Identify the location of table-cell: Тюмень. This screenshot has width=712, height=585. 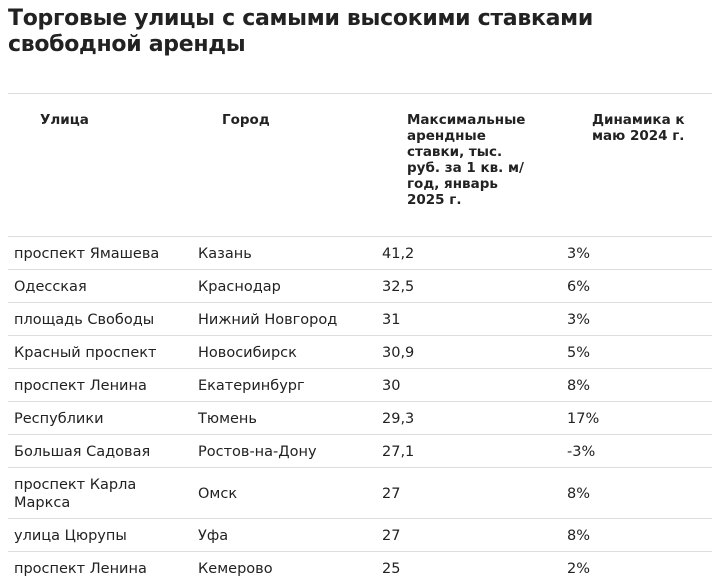
(227, 418).